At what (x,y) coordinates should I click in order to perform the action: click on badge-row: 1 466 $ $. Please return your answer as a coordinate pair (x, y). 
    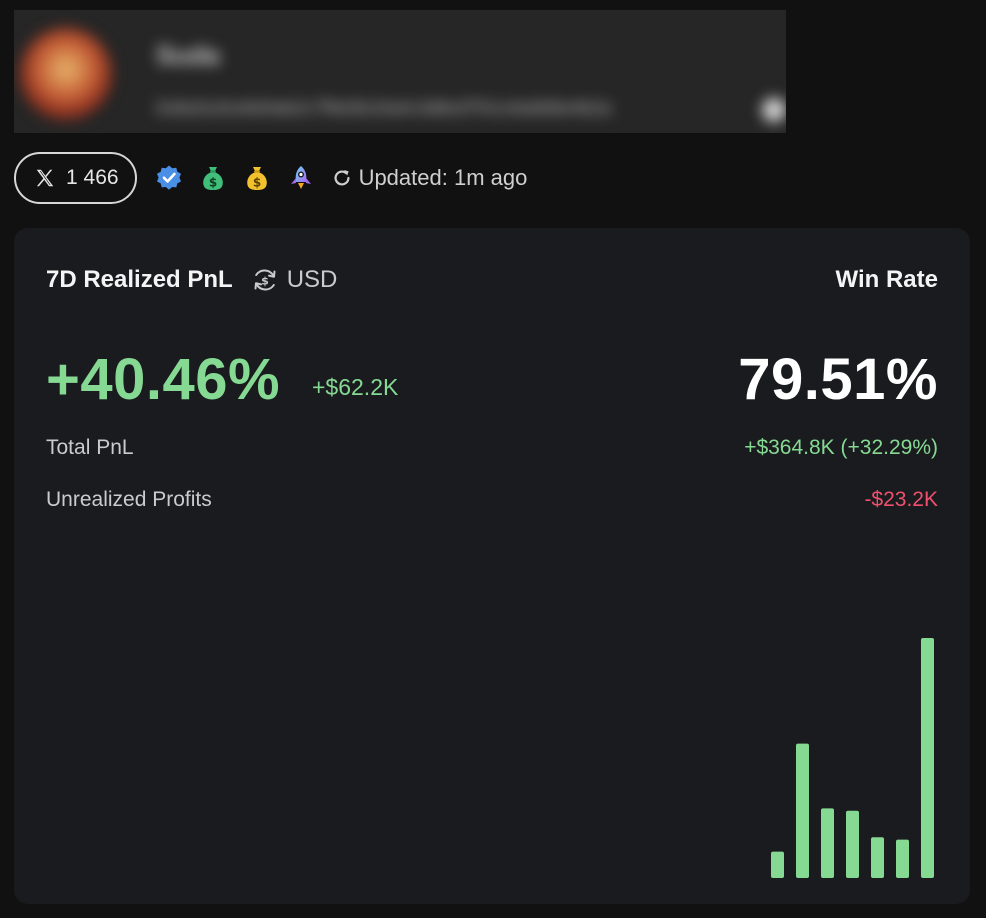
    Looking at the image, I should click on (270, 178).